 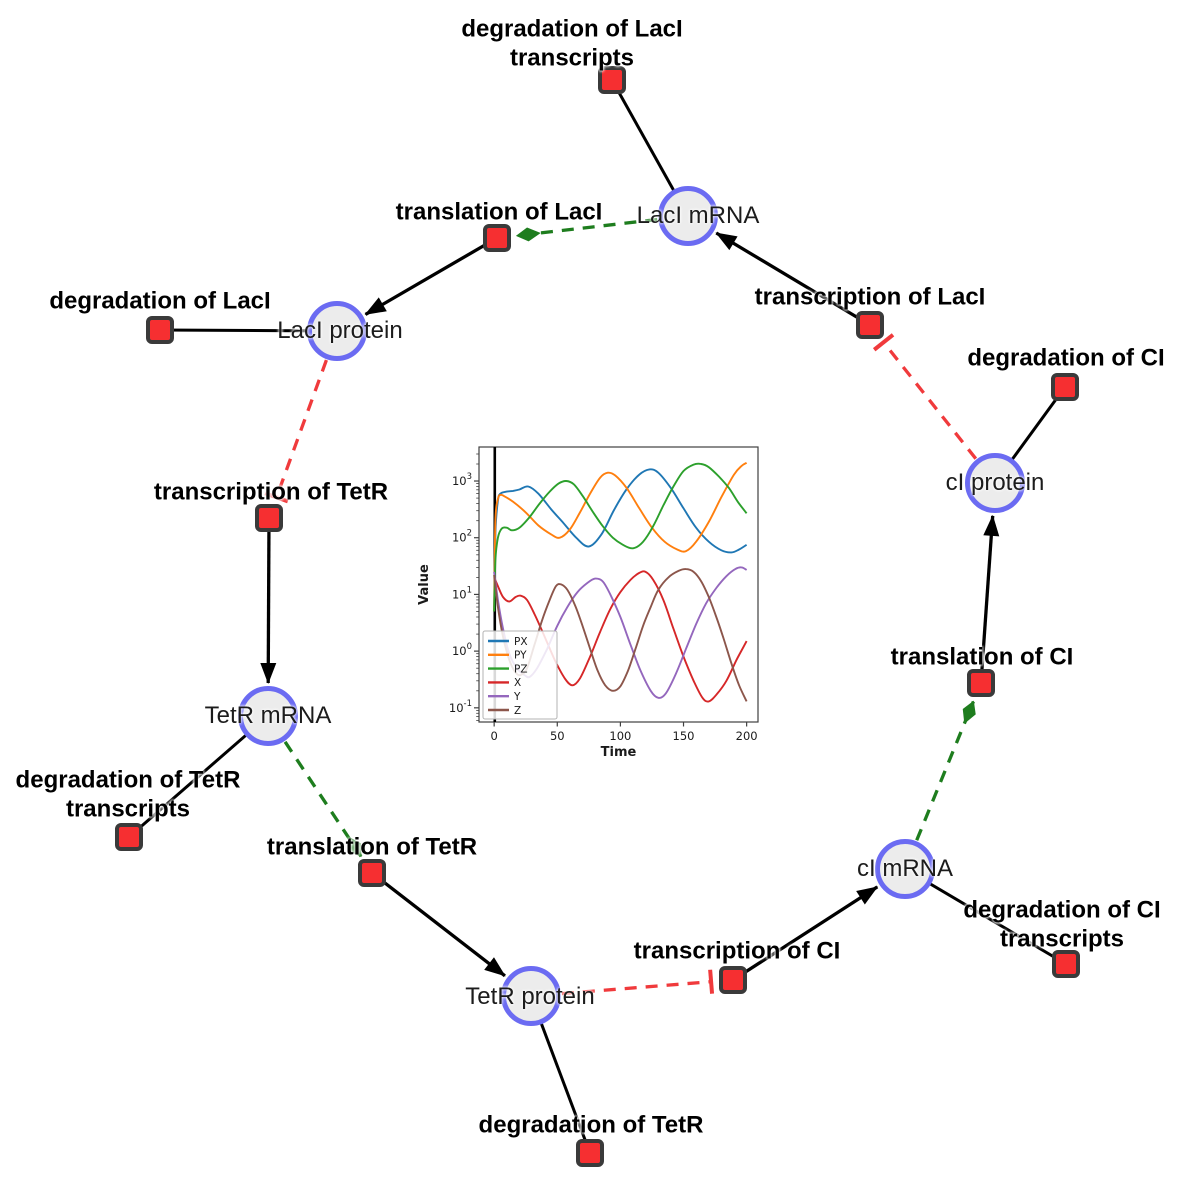 I want to click on y-tick-label: 10¹, so click(x=462, y=593).